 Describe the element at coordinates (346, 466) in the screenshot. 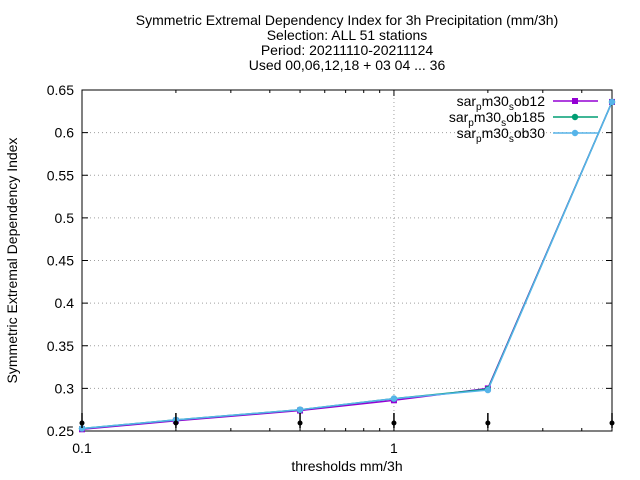

I see `x-axis-label: thresholds mm/3h` at that location.